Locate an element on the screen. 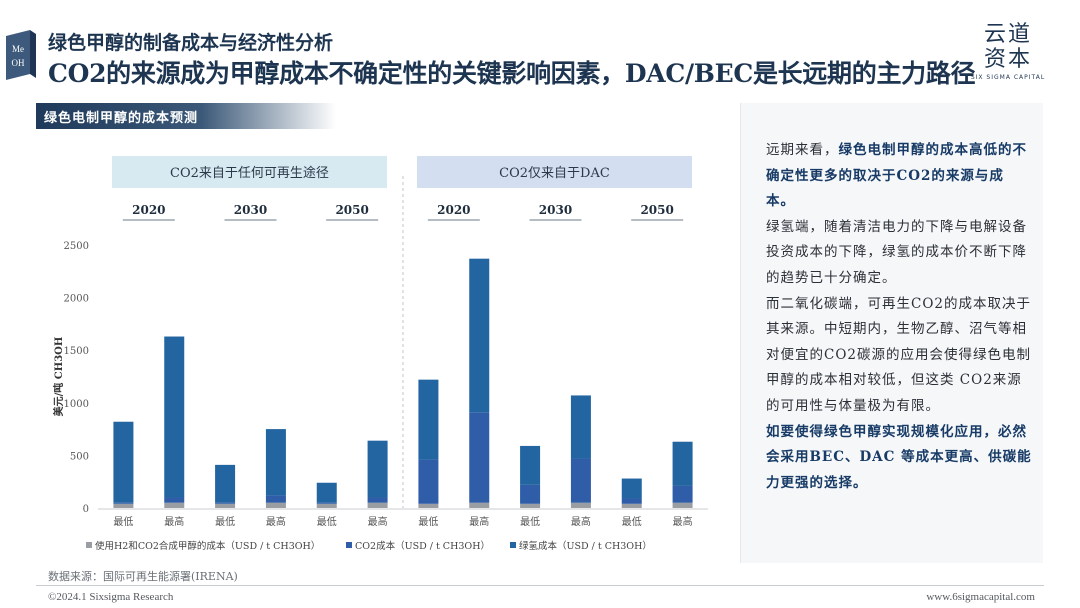 The height and width of the screenshot is (608, 1080). footer-divider is located at coordinates (540, 585).